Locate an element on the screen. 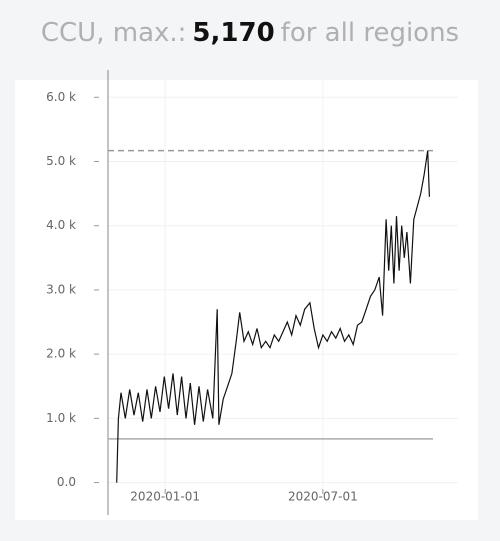 The height and width of the screenshot is (541, 500). y-tick-label: 4.0 k is located at coordinates (61, 225).